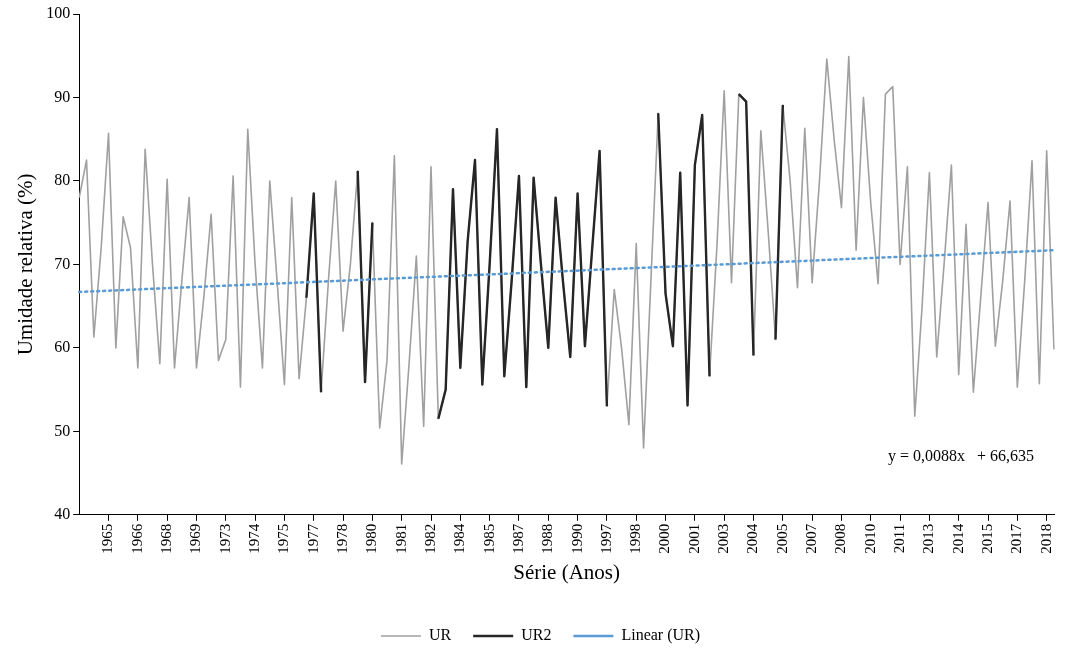 This screenshot has height=664, width=1075. What do you see at coordinates (960, 456) in the screenshot?
I see `annotation: y = 0,0088x + 66,635` at bounding box center [960, 456].